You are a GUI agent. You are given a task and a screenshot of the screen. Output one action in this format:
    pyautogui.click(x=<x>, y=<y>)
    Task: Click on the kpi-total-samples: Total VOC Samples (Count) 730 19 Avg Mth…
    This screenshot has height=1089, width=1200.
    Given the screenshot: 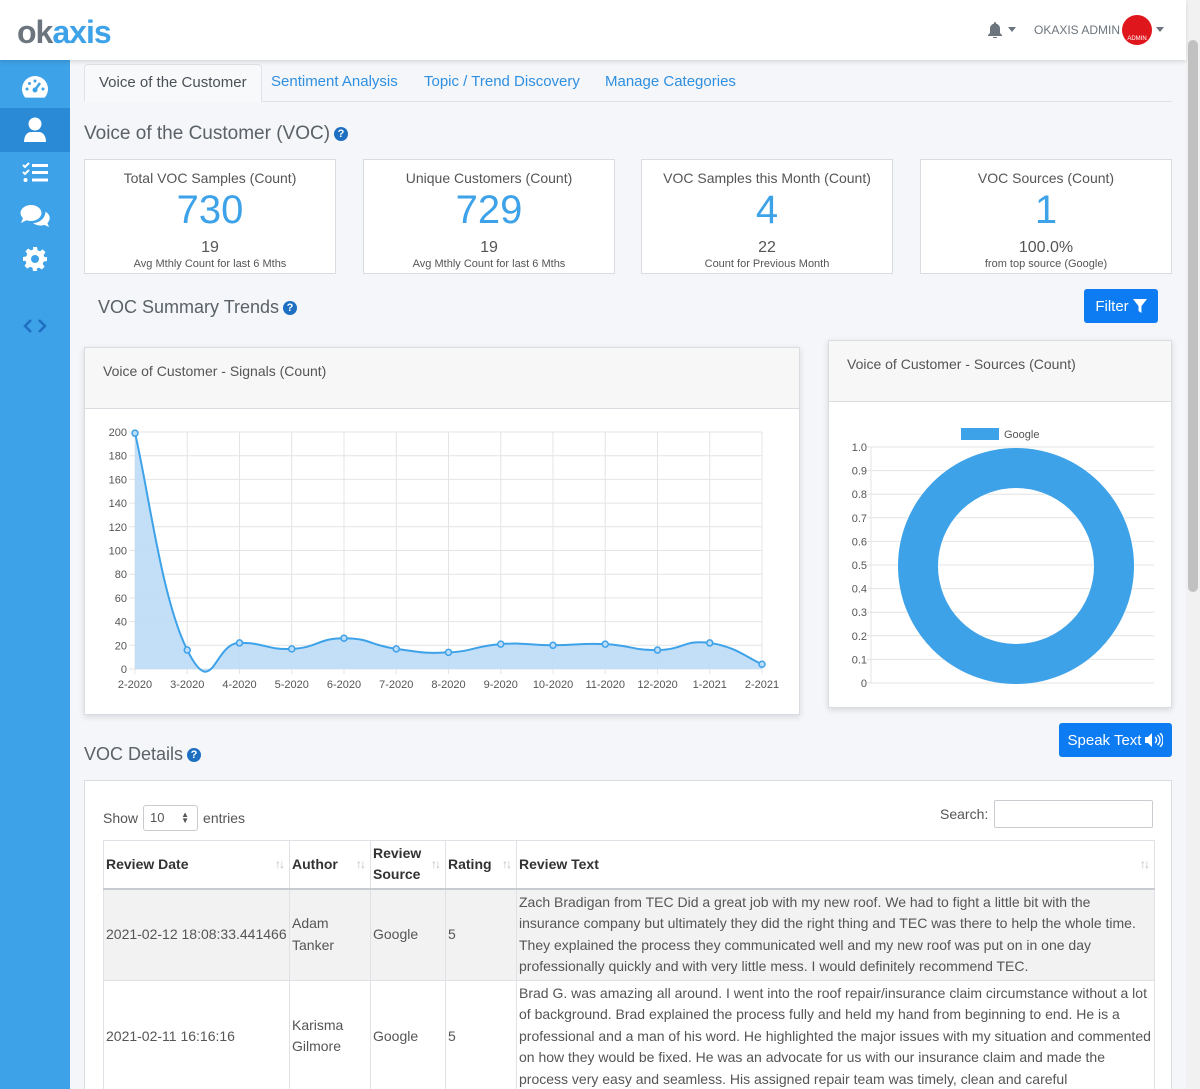 What is the action you would take?
    pyautogui.click(x=210, y=216)
    